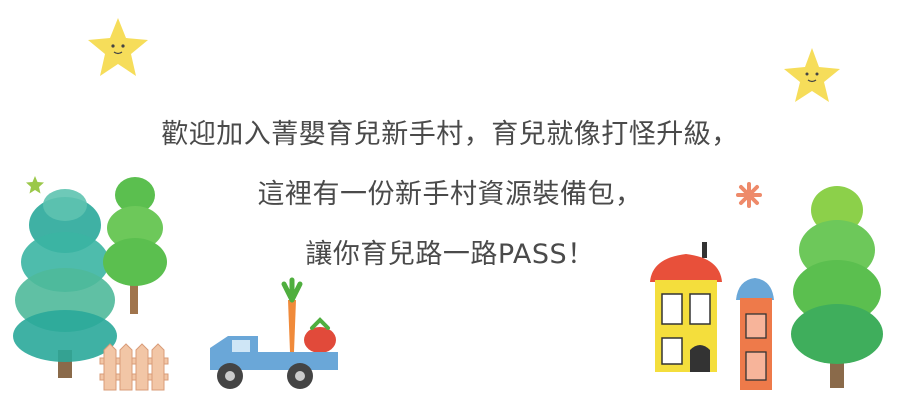 This screenshot has width=900, height=400. What do you see at coordinates (450, 134) in the screenshot?
I see `welcome-line-1: 歡迎加入菁嬰育兒新手村，育兒就像打怪升級，` at bounding box center [450, 134].